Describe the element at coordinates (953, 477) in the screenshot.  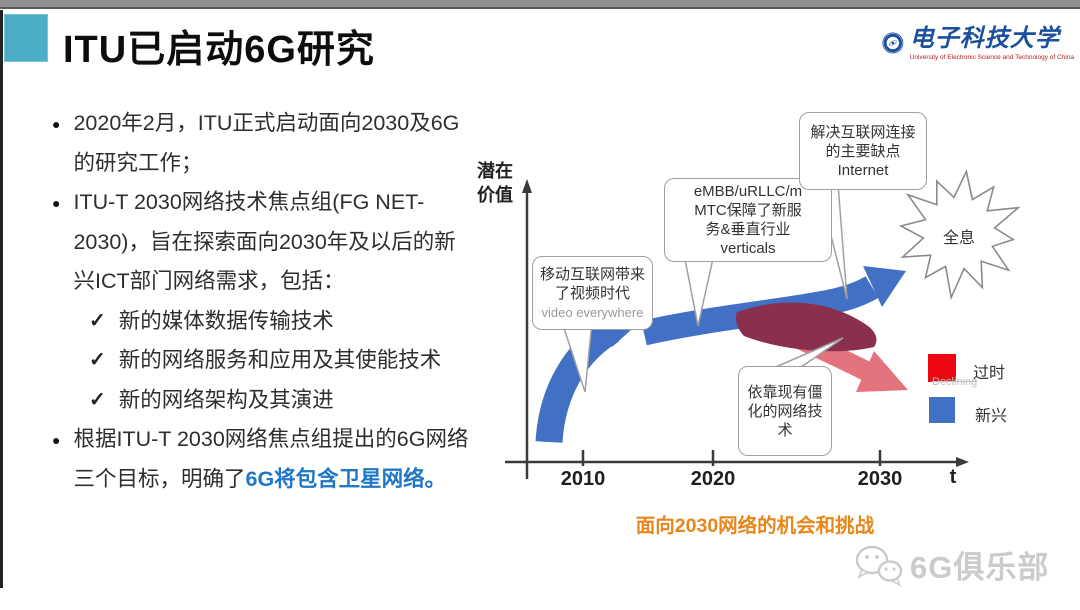
I see `x-axis-label: t` at that location.